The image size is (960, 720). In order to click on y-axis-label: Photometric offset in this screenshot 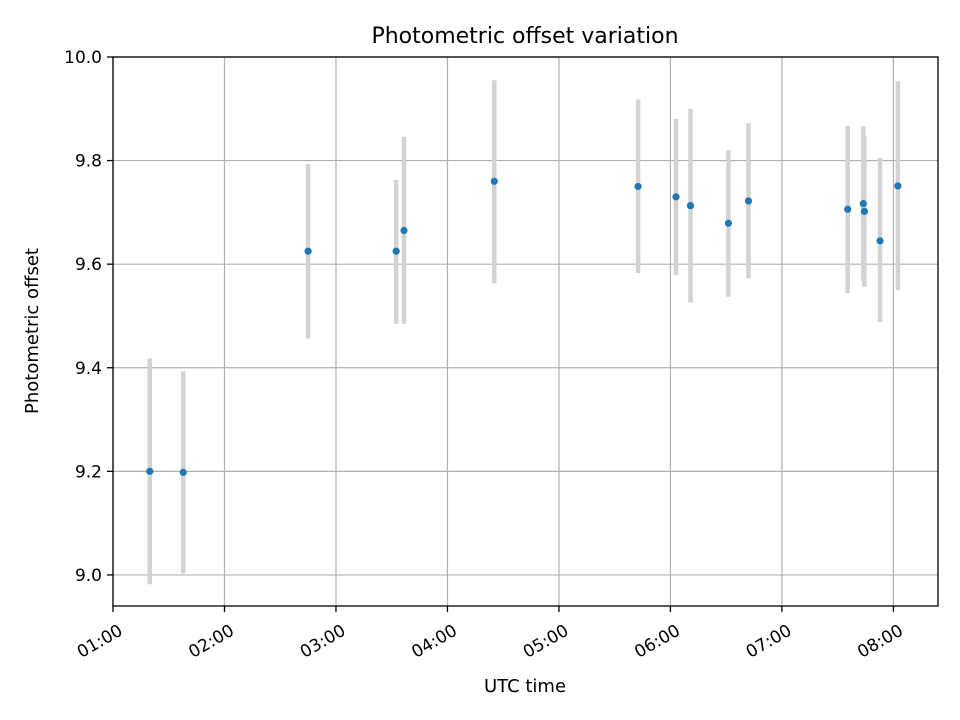, I will do `click(32, 331)`.